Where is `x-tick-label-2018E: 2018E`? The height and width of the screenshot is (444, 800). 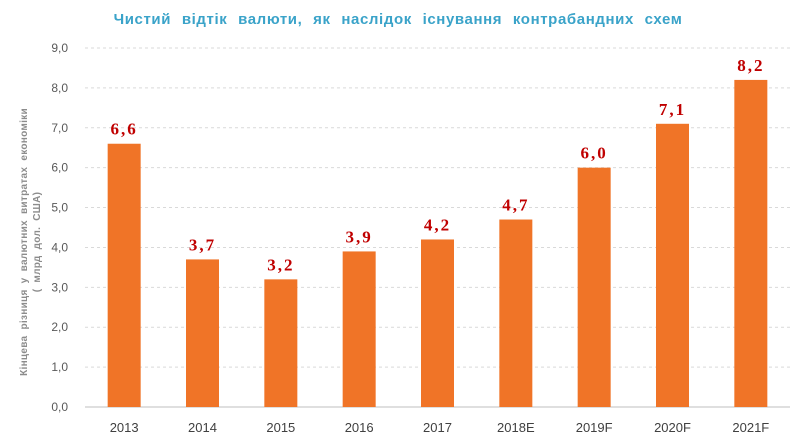
x-tick-label-2018E: 2018E is located at coordinates (516, 427).